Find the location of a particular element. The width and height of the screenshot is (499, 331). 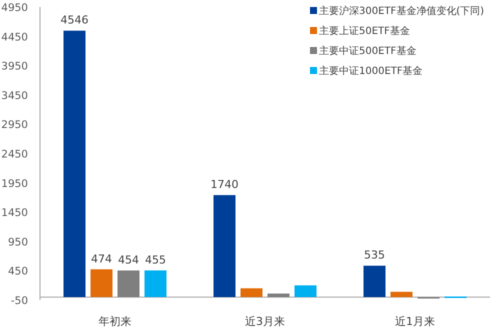

x-tick-label: 近1月来 is located at coordinates (415, 321).